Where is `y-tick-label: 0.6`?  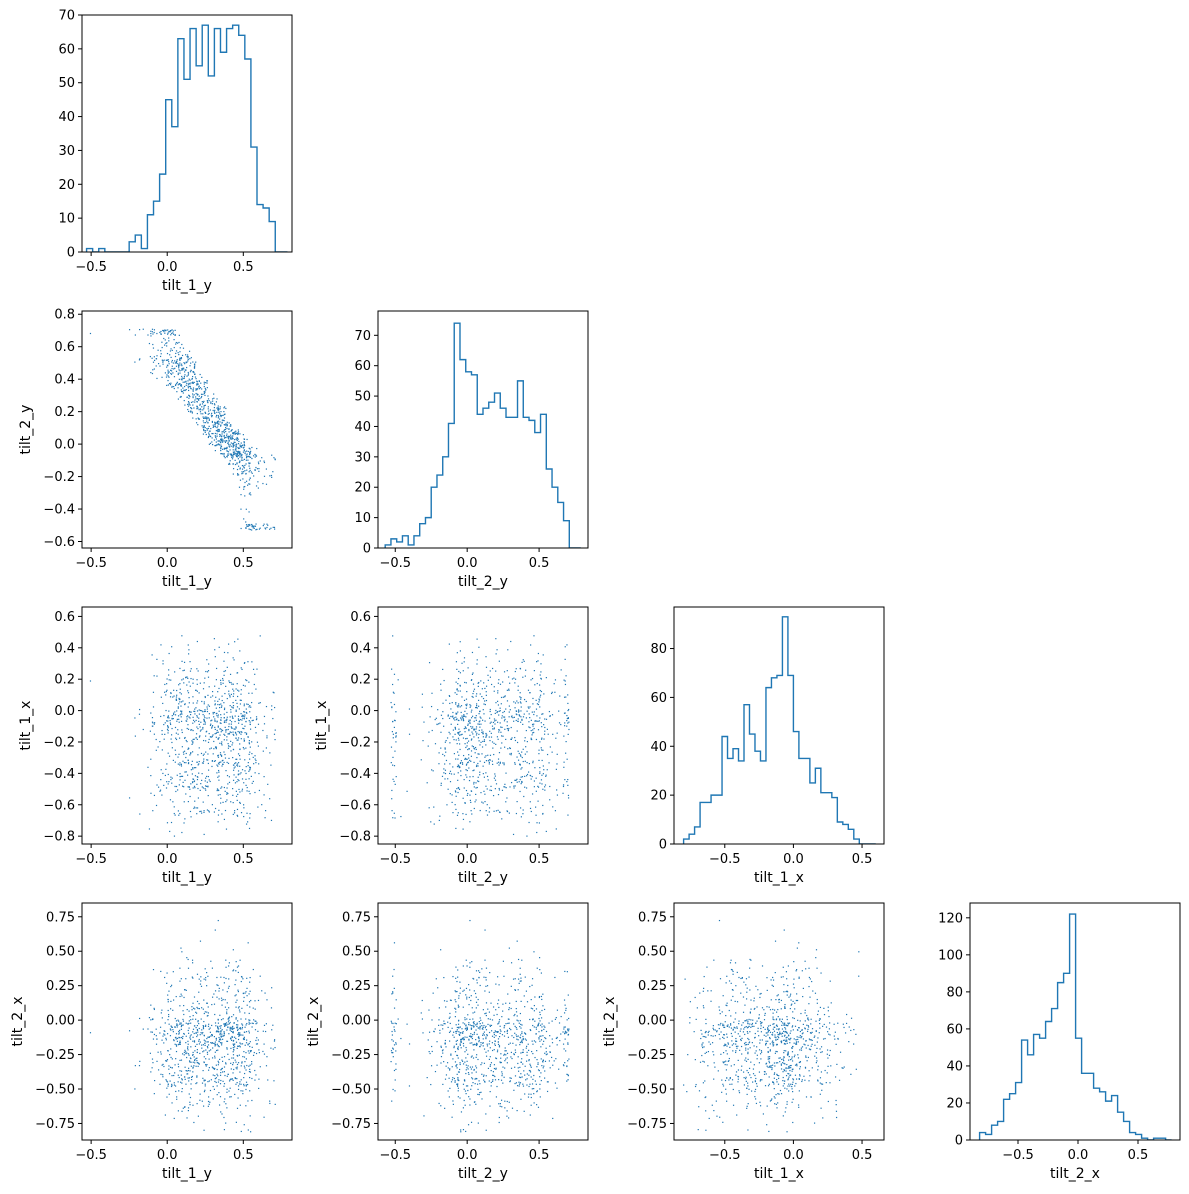
y-tick-label: 0.6 is located at coordinates (64, 617).